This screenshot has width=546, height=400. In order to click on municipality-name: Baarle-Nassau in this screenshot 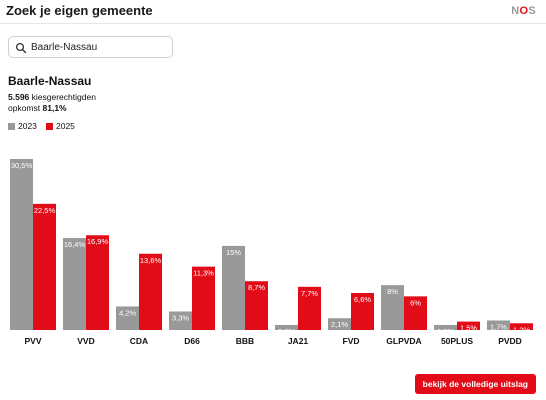, I will do `click(50, 81)`.